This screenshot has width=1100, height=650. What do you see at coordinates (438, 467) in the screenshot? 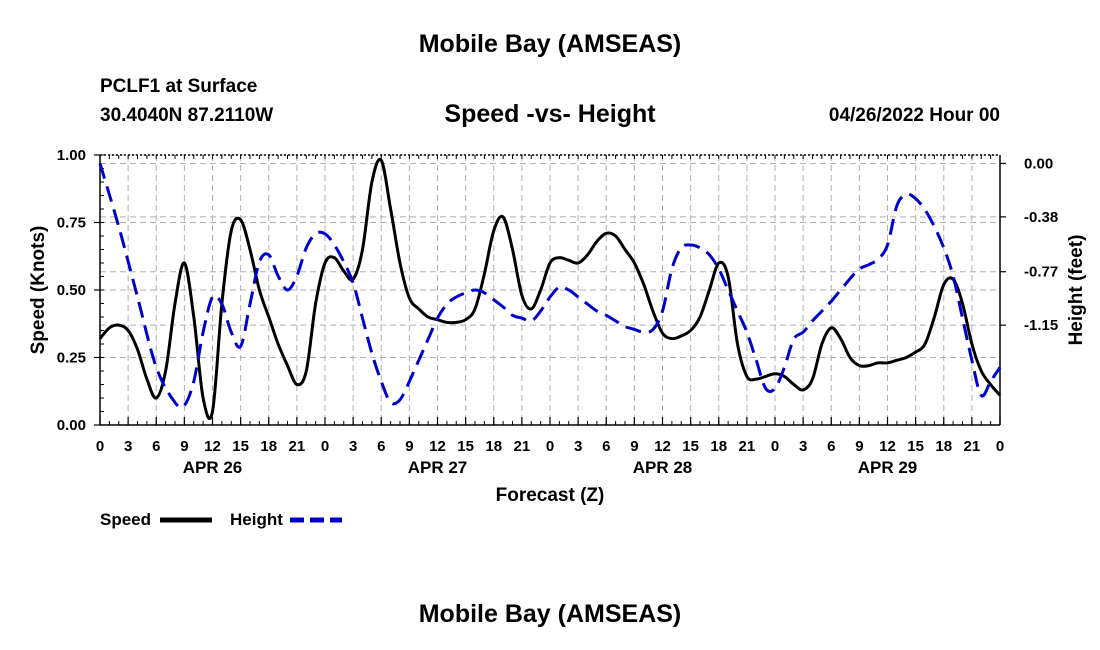
I see `date-label: APR 27` at bounding box center [438, 467].